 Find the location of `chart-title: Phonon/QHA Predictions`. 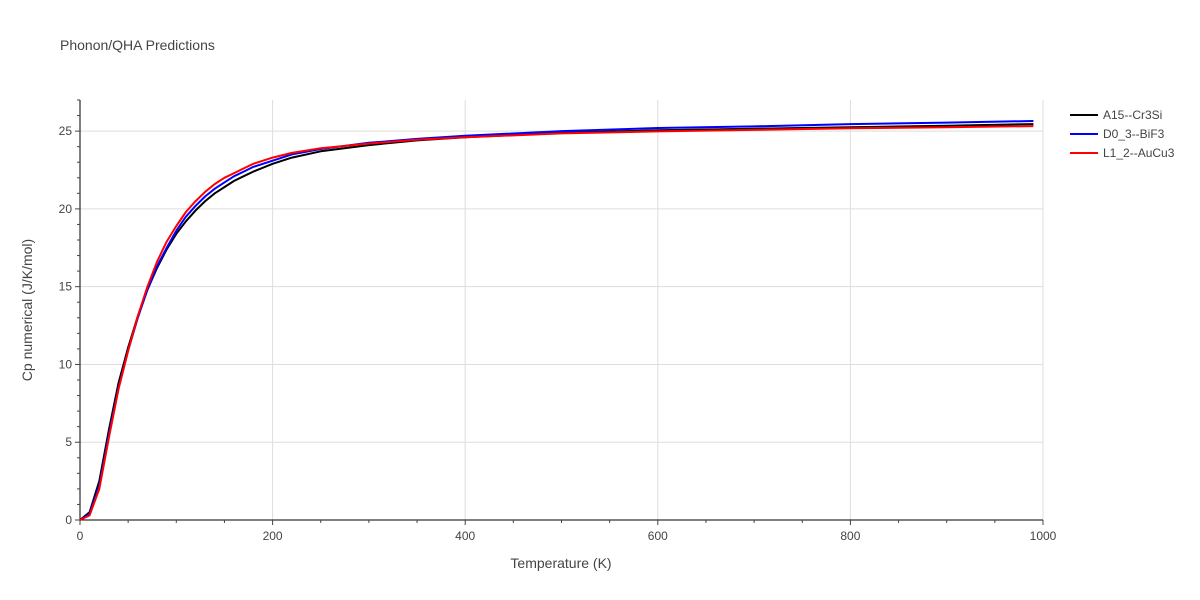

chart-title: Phonon/QHA Predictions is located at coordinates (137, 45).